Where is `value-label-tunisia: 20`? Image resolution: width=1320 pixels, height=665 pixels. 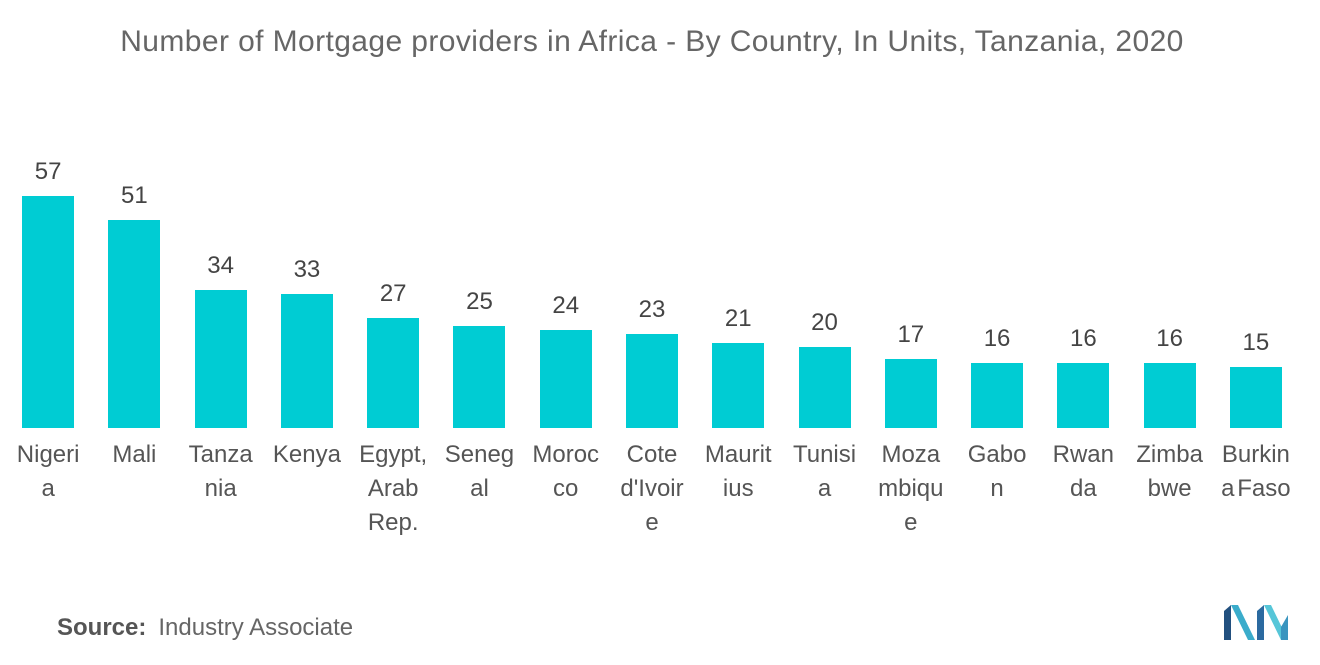
value-label-tunisia: 20 is located at coordinates (824, 322).